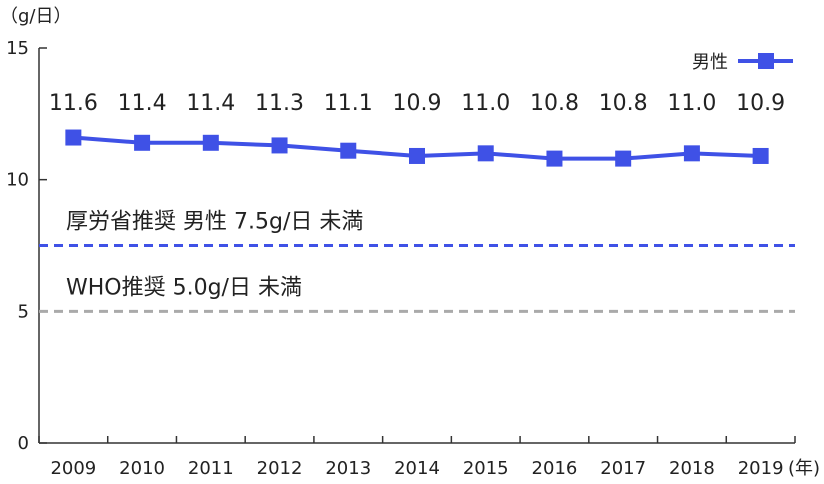  What do you see at coordinates (214, 222) in the screenshot?
I see `reference-line-label: 厚労省推奨 男性 7.5g/日 未満` at bounding box center [214, 222].